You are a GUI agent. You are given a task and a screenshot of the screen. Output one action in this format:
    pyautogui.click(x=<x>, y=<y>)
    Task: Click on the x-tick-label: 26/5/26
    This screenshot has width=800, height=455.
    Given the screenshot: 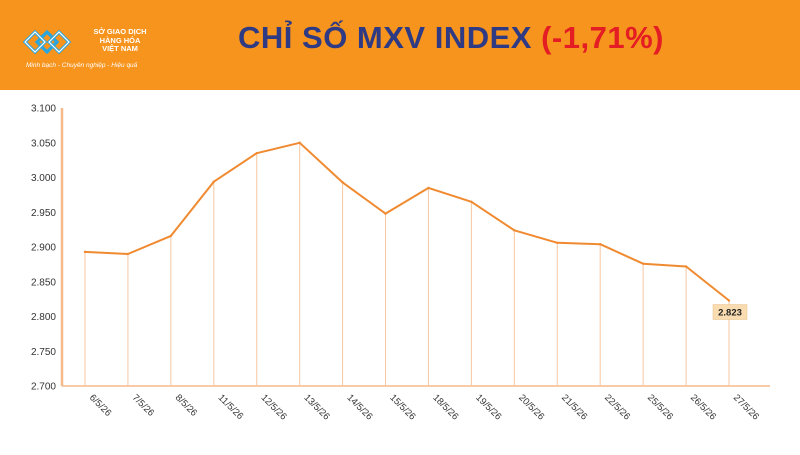 What is the action you would take?
    pyautogui.click(x=703, y=407)
    